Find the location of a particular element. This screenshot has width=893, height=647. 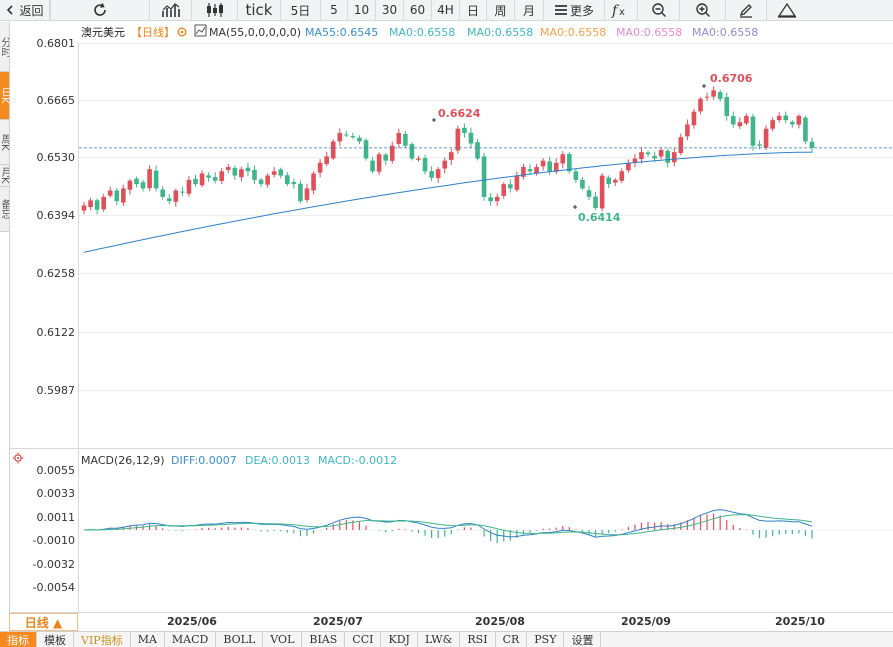

indicator-tab-vip: VIP指标 is located at coordinates (102, 639).